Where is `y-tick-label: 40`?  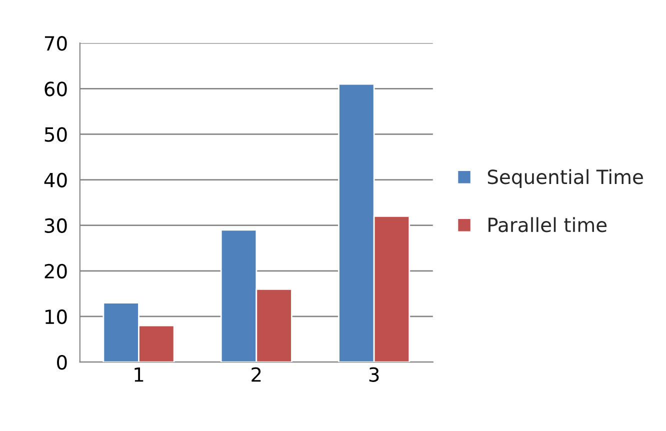 y-tick-label: 40 is located at coordinates (55, 180).